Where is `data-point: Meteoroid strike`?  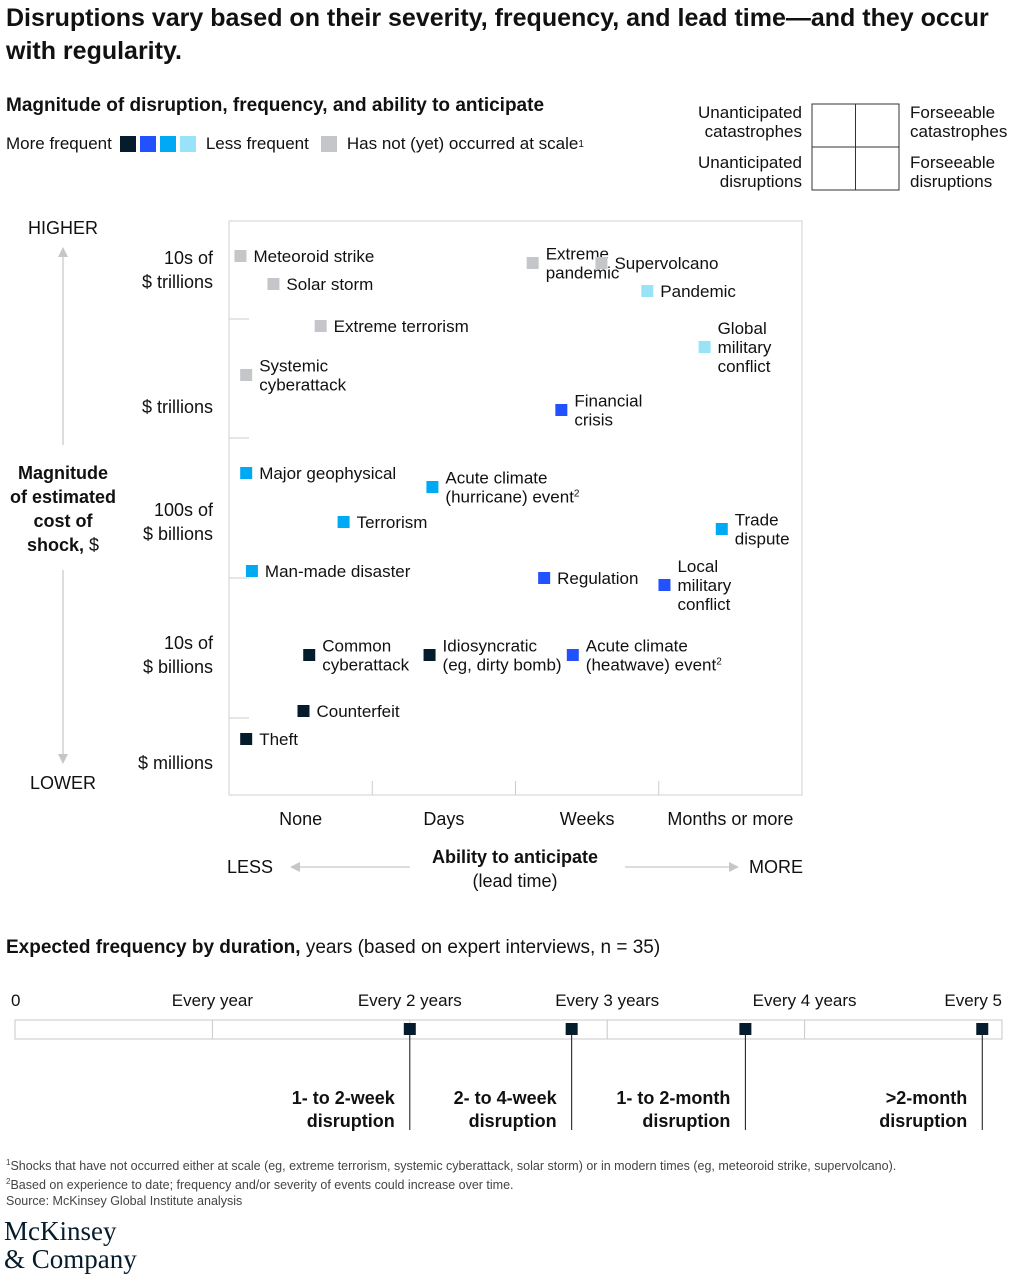 data-point: Meteoroid strike is located at coordinates (304, 256).